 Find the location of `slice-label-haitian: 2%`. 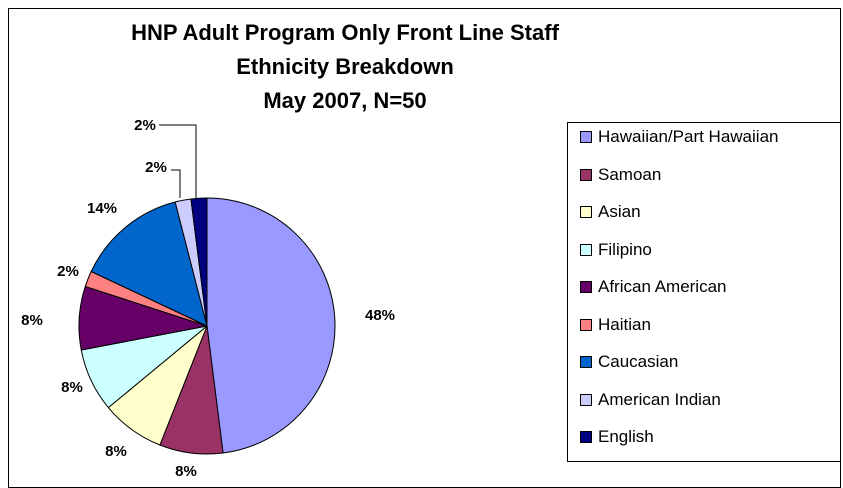

slice-label-haitian: 2% is located at coordinates (68, 271).